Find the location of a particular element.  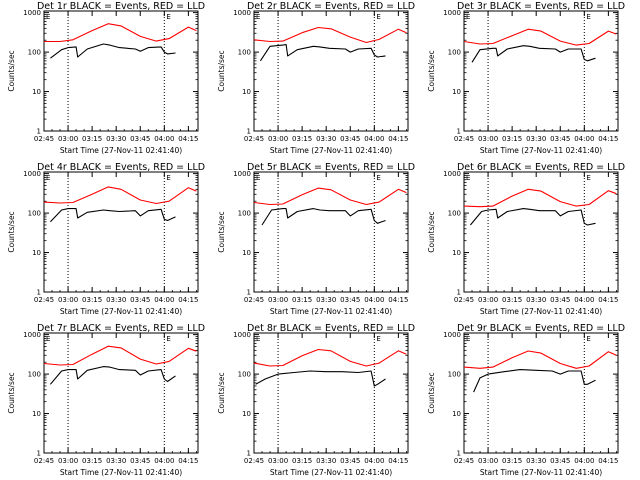

panel-title: Det 9r BLACK = Events, RED = LLD is located at coordinates (541, 328).